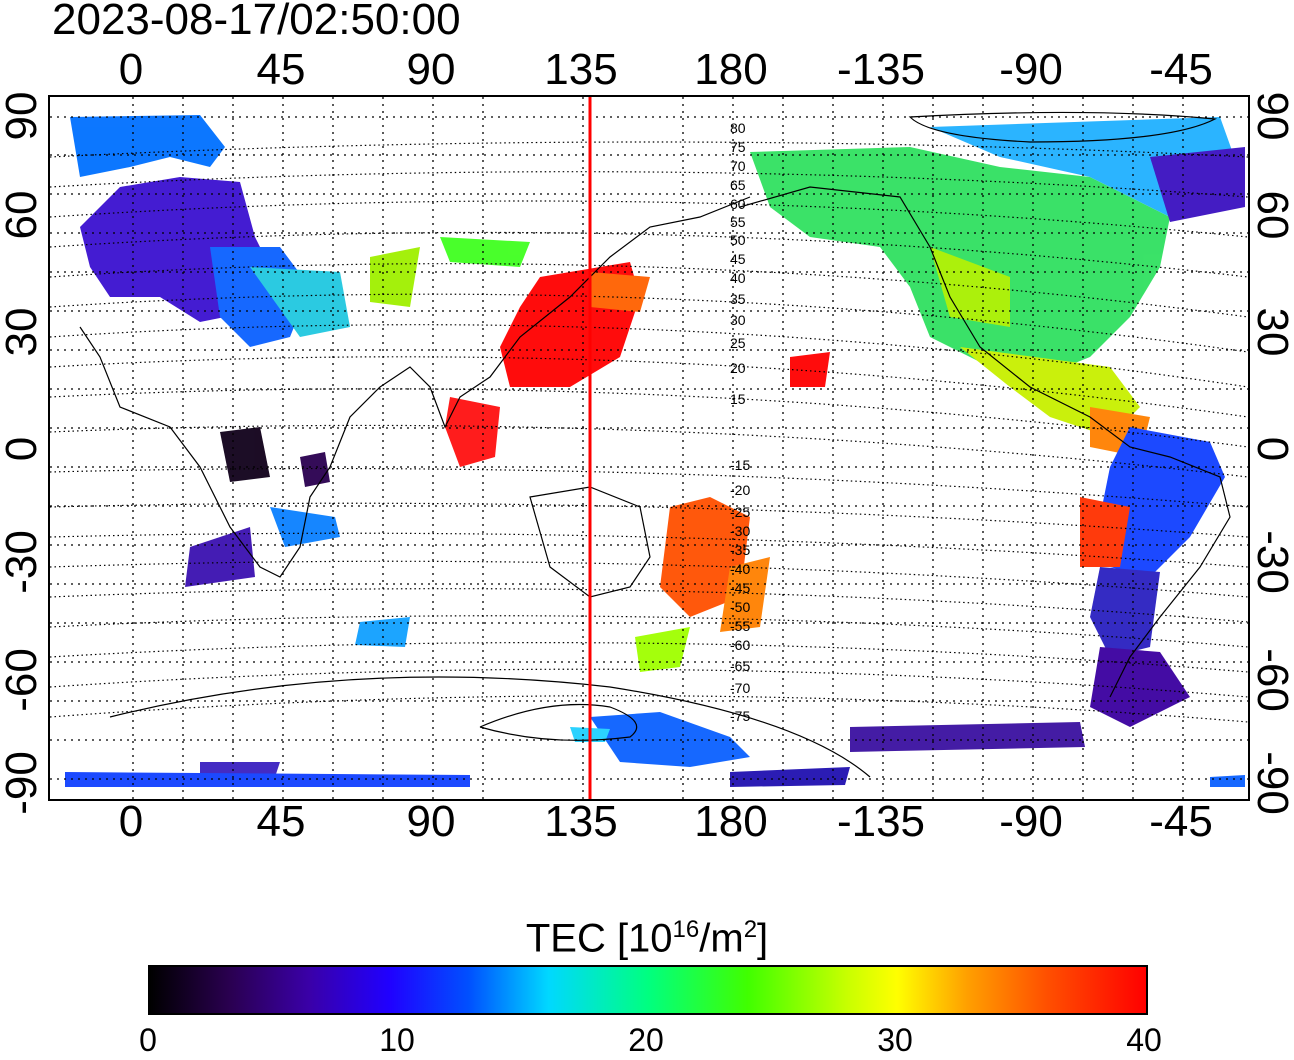 This screenshot has width=1294, height=1060. Describe the element at coordinates (738, 368) in the screenshot. I see `mlat-label: 20` at that location.